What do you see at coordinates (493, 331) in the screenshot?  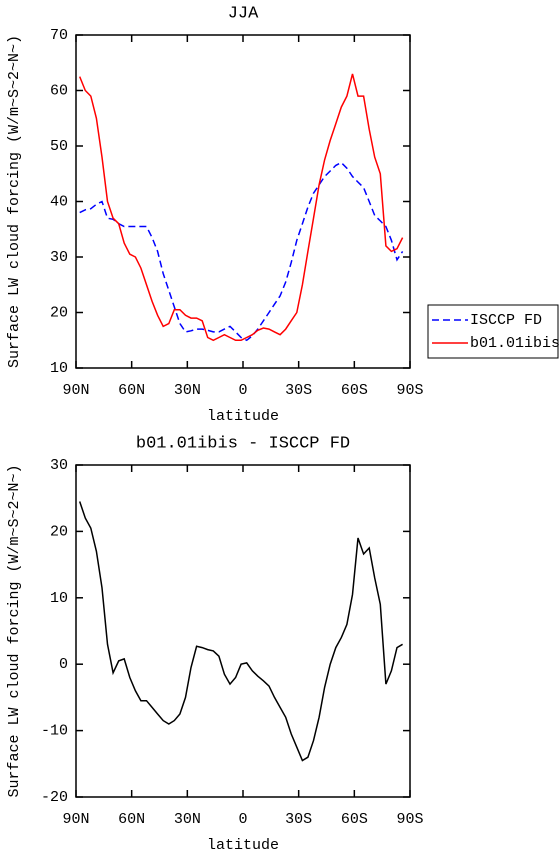 I see `legend-box` at bounding box center [493, 331].